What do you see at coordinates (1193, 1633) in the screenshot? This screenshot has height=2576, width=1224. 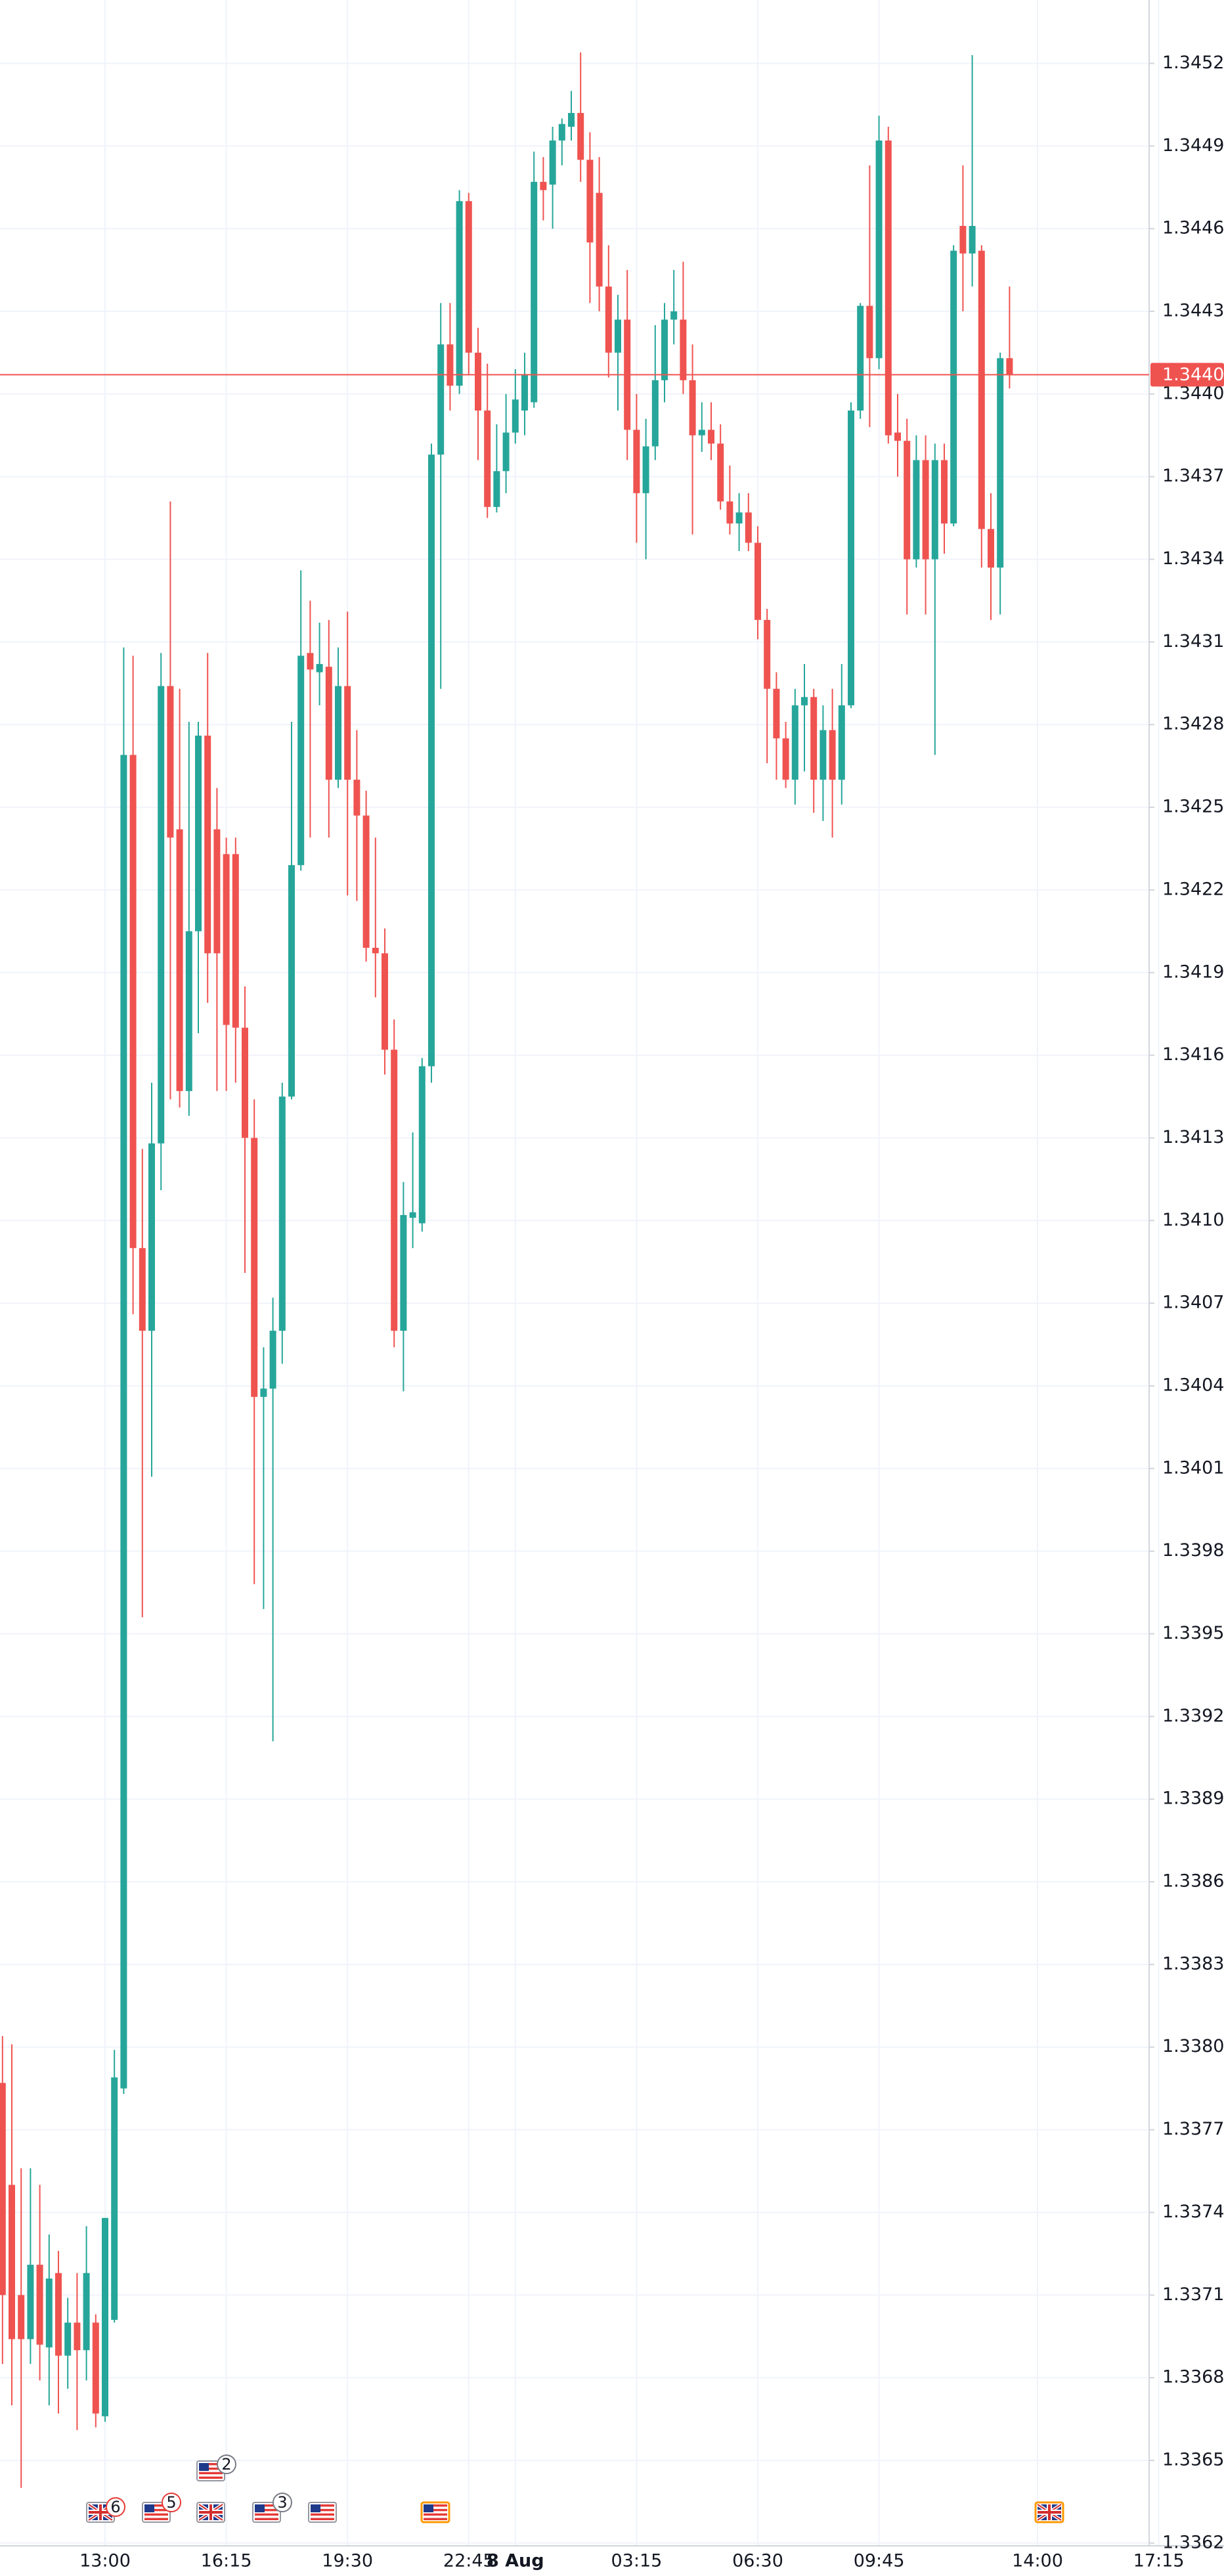 I see `y-tick-label: 1.33950` at bounding box center [1193, 1633].